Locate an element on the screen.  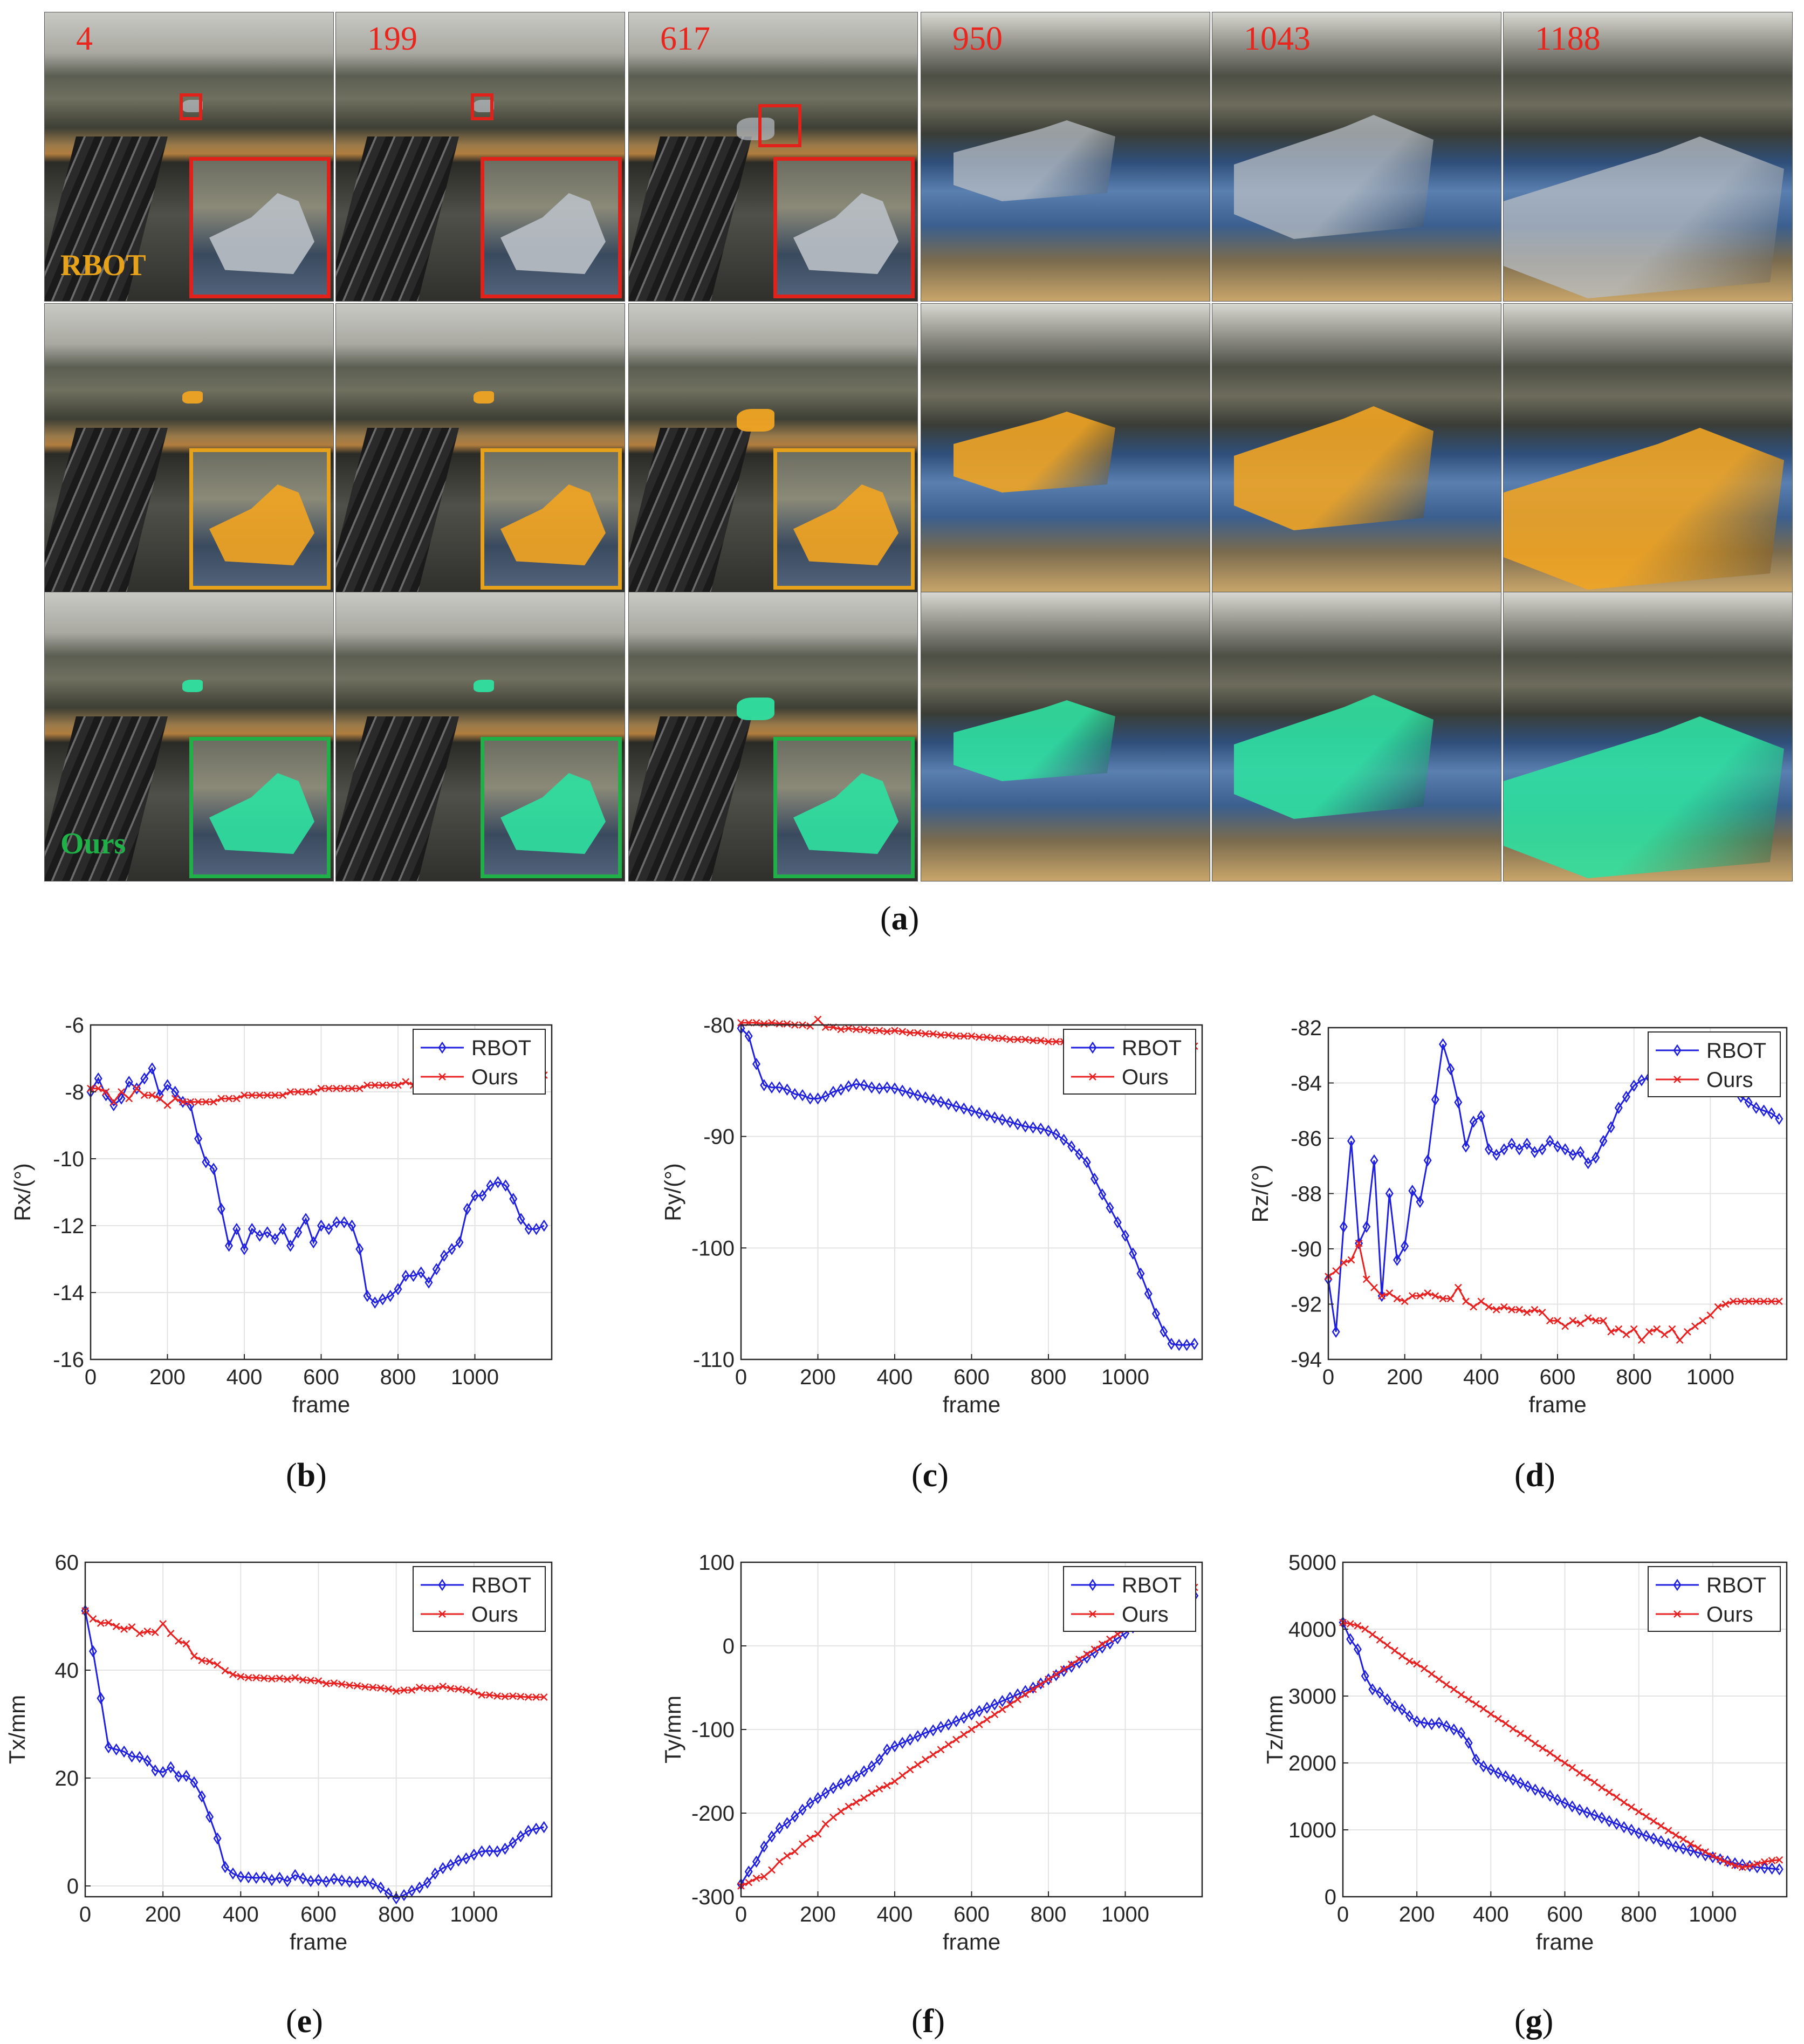
ours-pose-overlay is located at coordinates (755, 709).